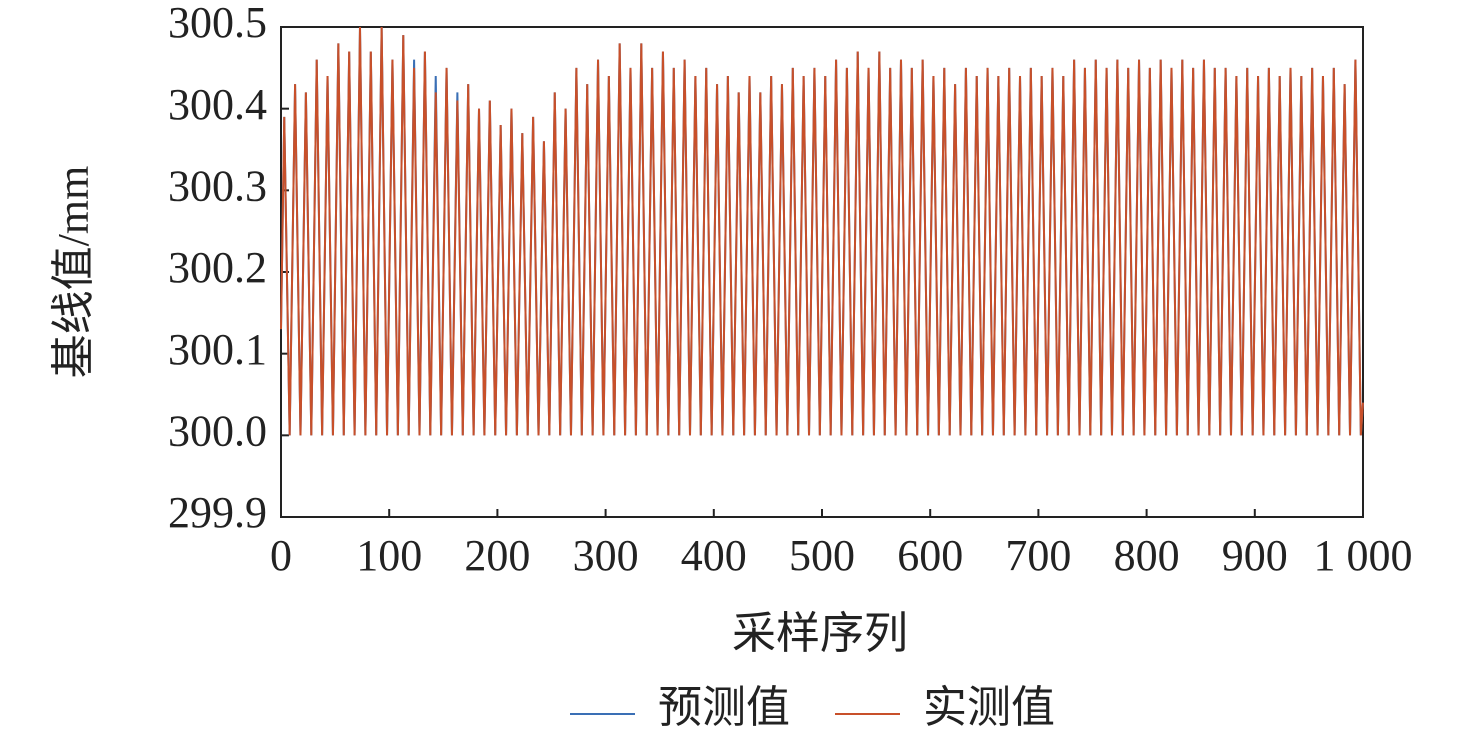 The image size is (1476, 745). What do you see at coordinates (217, 185) in the screenshot?
I see `y-tick-label: 300.3` at bounding box center [217, 185].